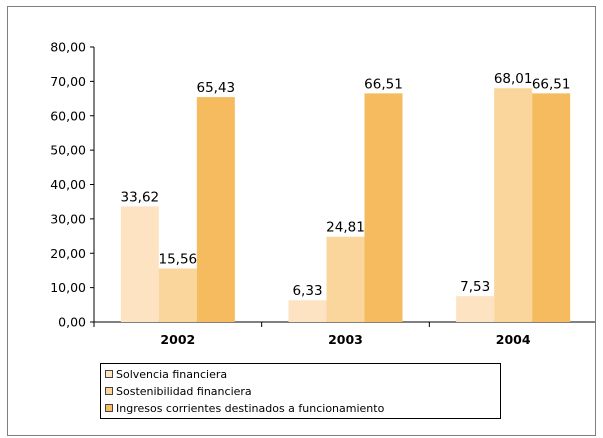 This screenshot has width=603, height=438. I want to click on category-label: 2002, so click(177, 339).